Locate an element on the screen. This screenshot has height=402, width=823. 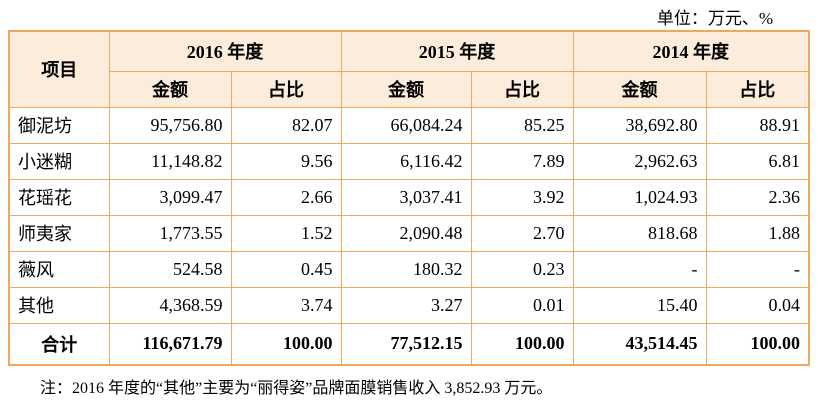
cell: 11,148.82 is located at coordinates (170, 161).